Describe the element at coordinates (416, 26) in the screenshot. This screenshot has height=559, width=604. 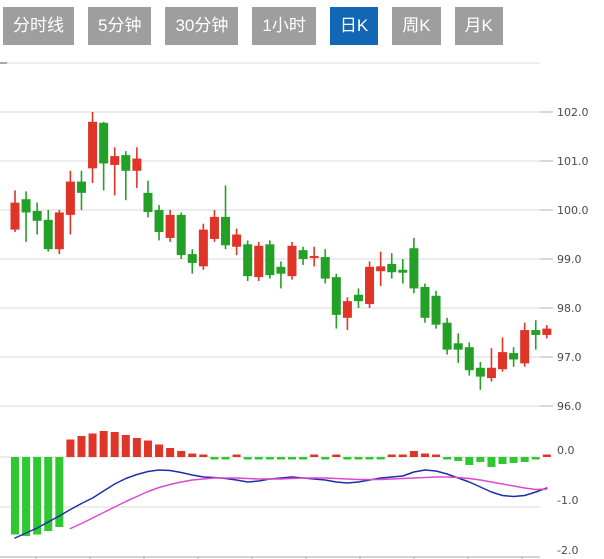
I see `tab-weekly-k: 周K` at that location.